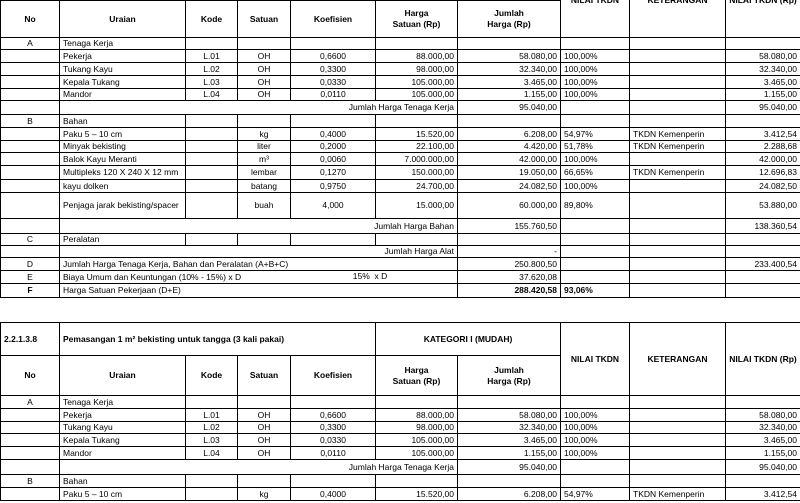 This screenshot has width=800, height=503. I want to click on koef-cell: 0,4000, so click(333, 134).